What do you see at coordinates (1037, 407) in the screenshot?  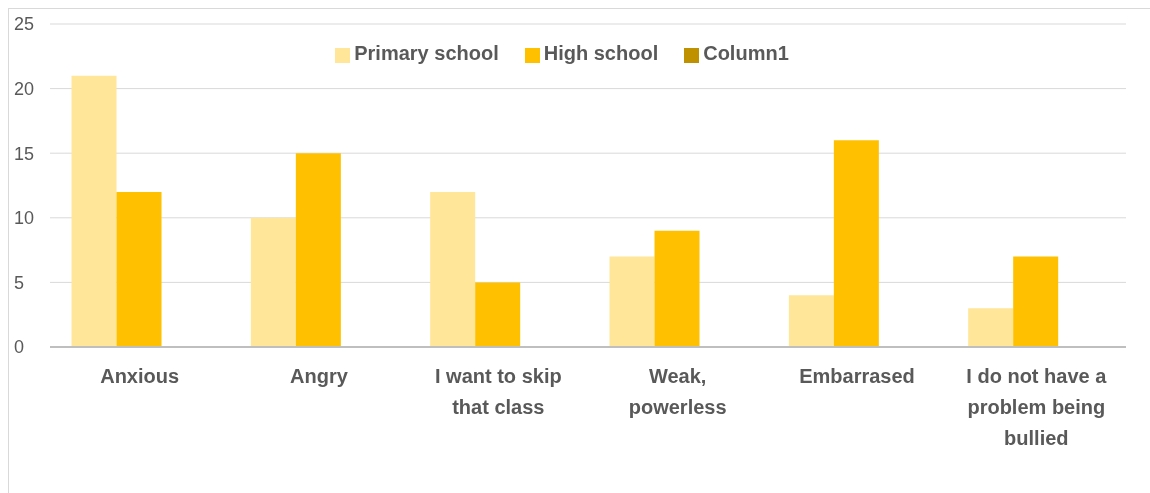 I see `x-tick-label: I do not have a problem being bullied` at bounding box center [1037, 407].